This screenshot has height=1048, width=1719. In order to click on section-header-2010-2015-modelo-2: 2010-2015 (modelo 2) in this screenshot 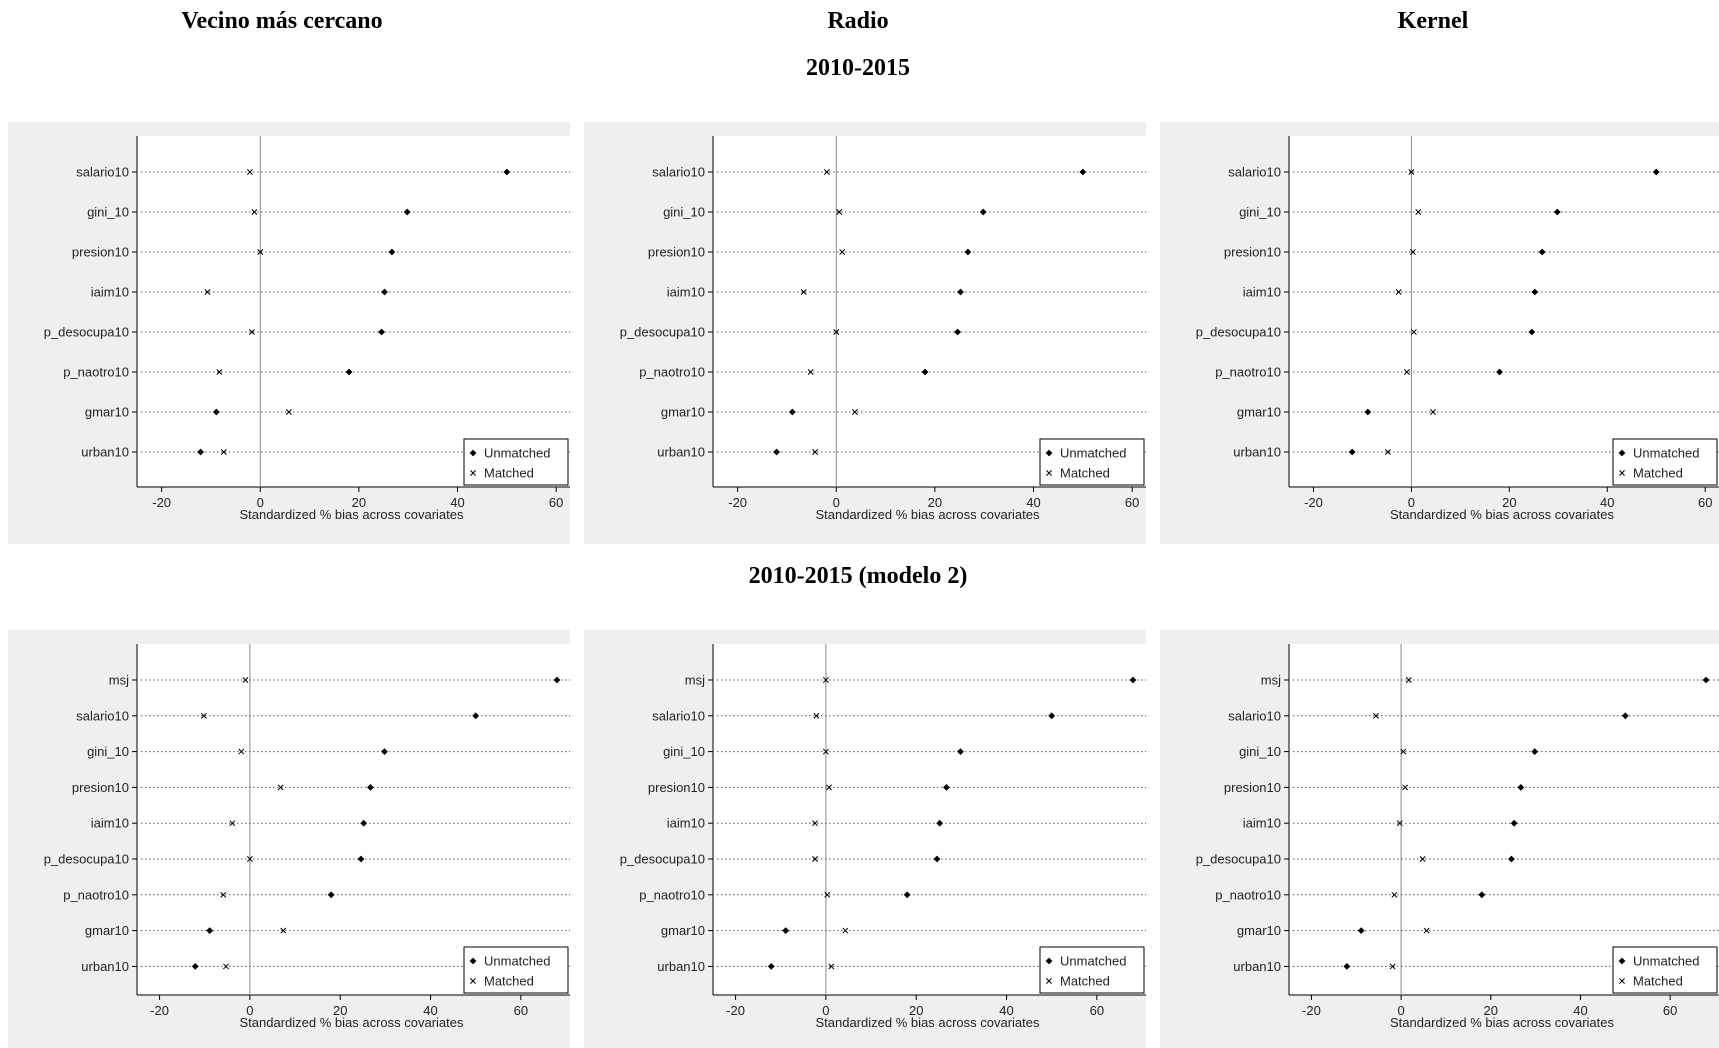, I will do `click(858, 576)`.